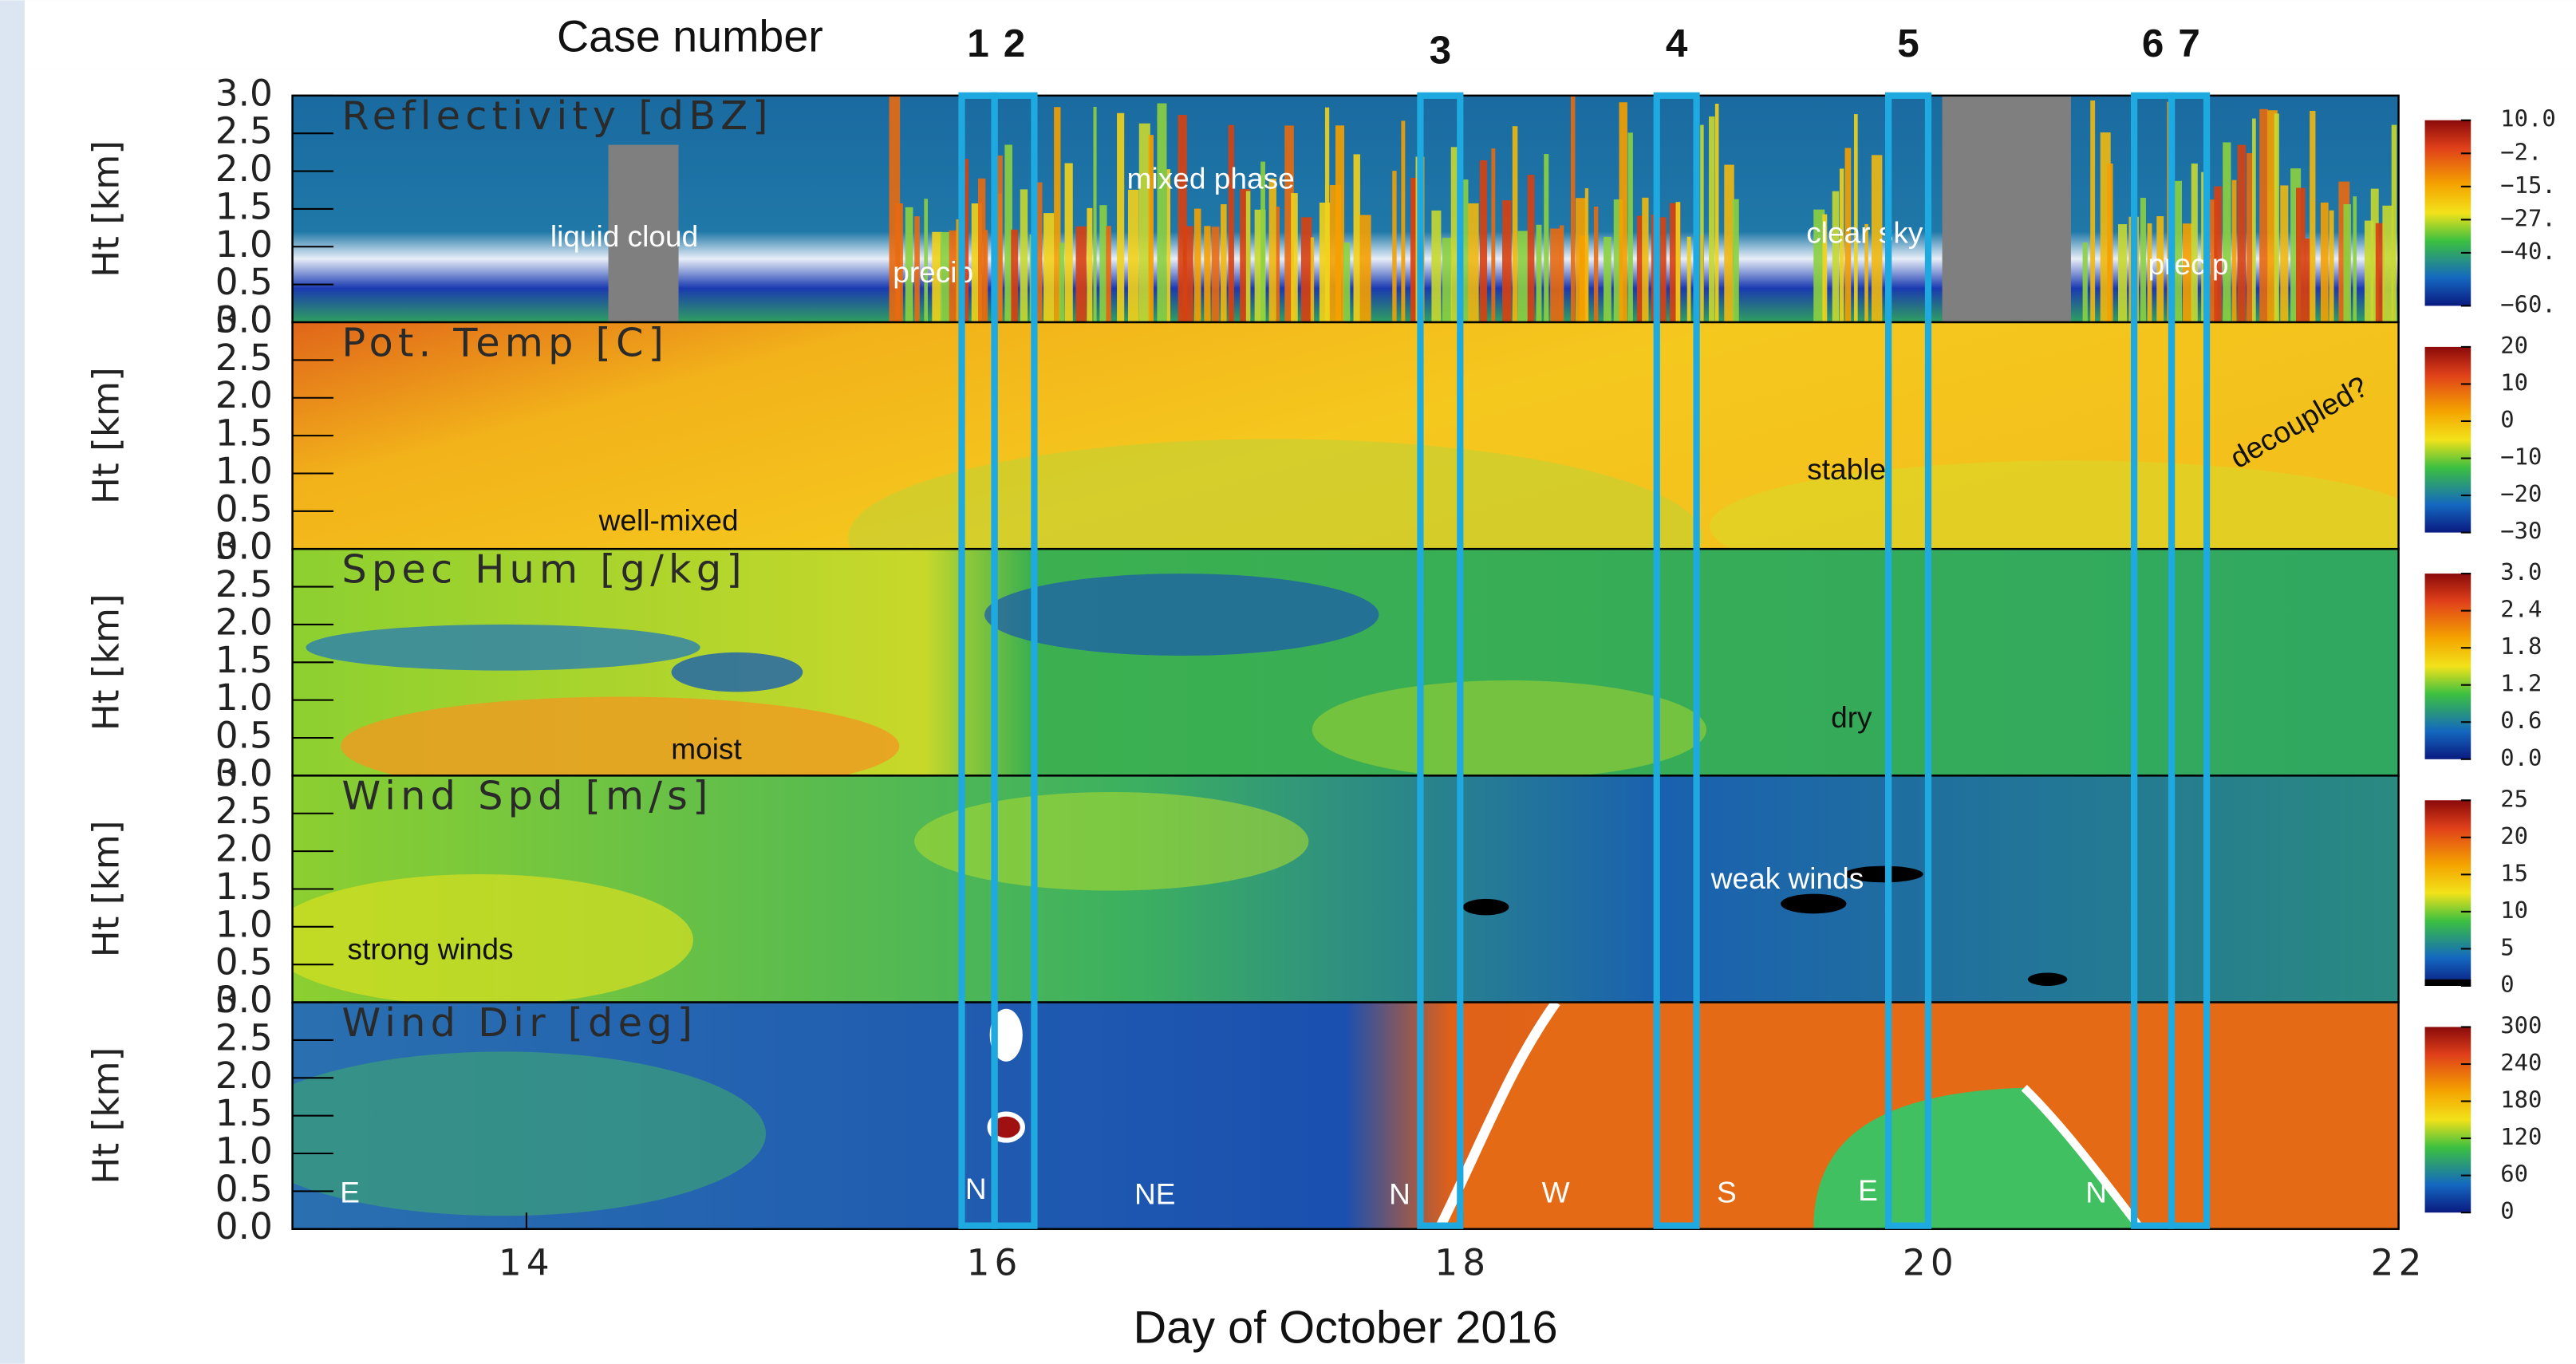 Image resolution: width=2576 pixels, height=1364 pixels. What do you see at coordinates (2521, 1136) in the screenshot?
I see `colorbar-tick-label: 120` at bounding box center [2521, 1136].